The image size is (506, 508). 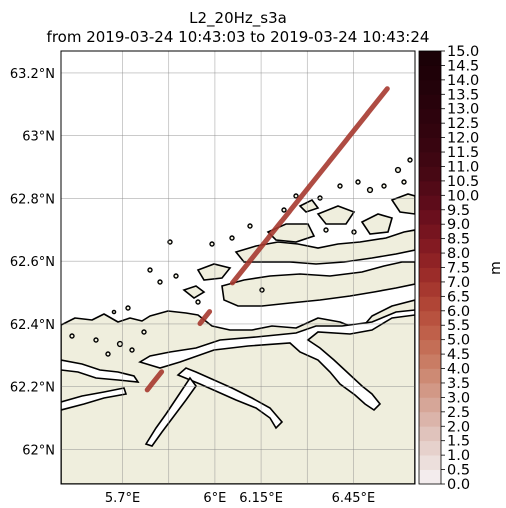 What do you see at coordinates (354, 498) in the screenshot?
I see `lon-tick-label: 6.45°E` at bounding box center [354, 498].